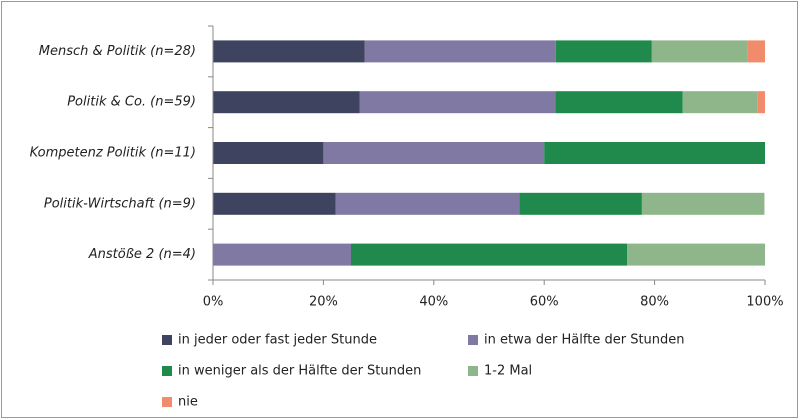  What do you see at coordinates (584, 340) in the screenshot?
I see `legend-label: in etwa der Hälfte der Stunden` at bounding box center [584, 340].